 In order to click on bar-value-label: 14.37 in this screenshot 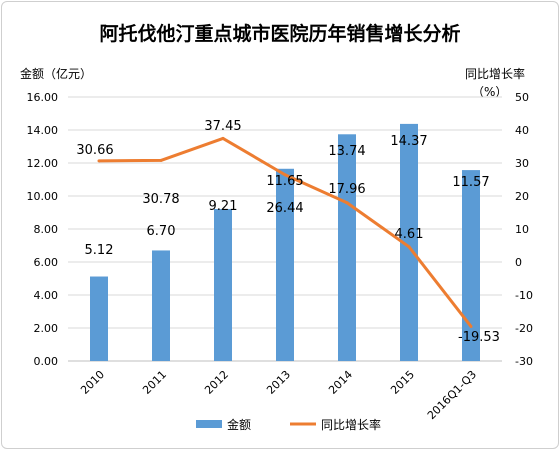, I will do `click(408, 141)`.